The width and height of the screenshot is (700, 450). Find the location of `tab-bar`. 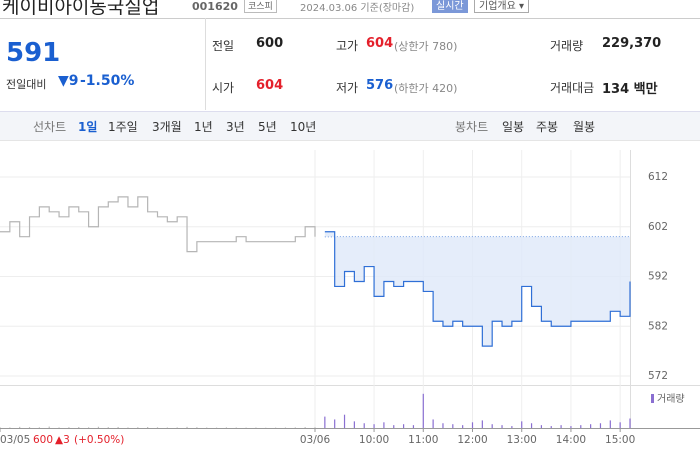

tab-bar is located at coordinates (350, 126).